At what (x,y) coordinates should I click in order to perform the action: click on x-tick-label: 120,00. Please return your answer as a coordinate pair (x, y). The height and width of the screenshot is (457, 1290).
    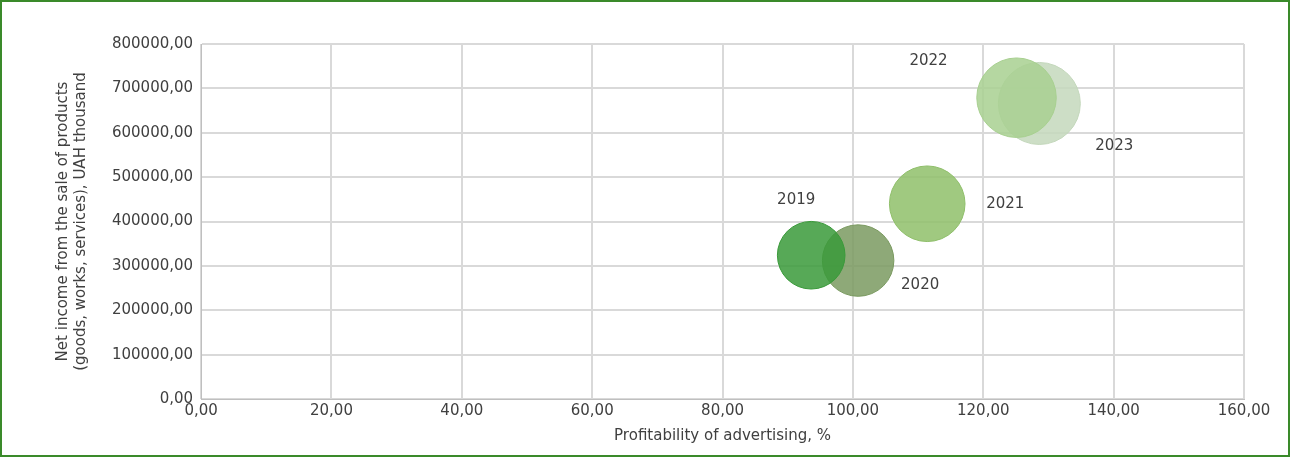
    Looking at the image, I should click on (983, 409).